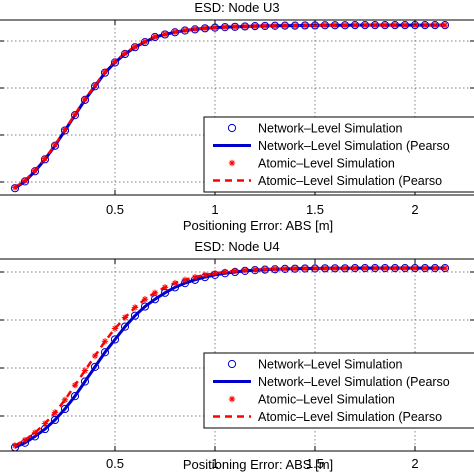  I want to click on legend-entry: Network–Level Simulation (Pearso, so click(331, 382).